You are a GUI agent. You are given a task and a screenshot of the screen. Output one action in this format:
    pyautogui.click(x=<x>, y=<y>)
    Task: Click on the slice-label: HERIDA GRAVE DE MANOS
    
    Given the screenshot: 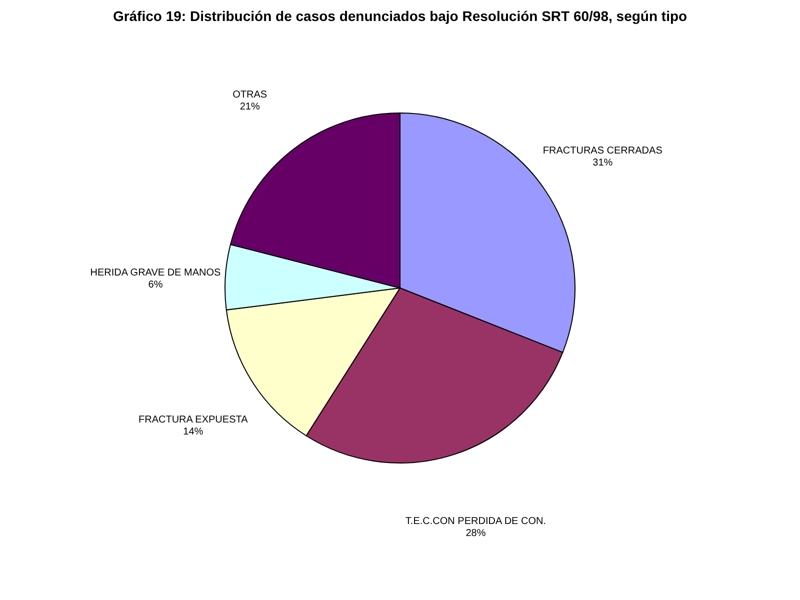 What is the action you would take?
    pyautogui.click(x=156, y=273)
    